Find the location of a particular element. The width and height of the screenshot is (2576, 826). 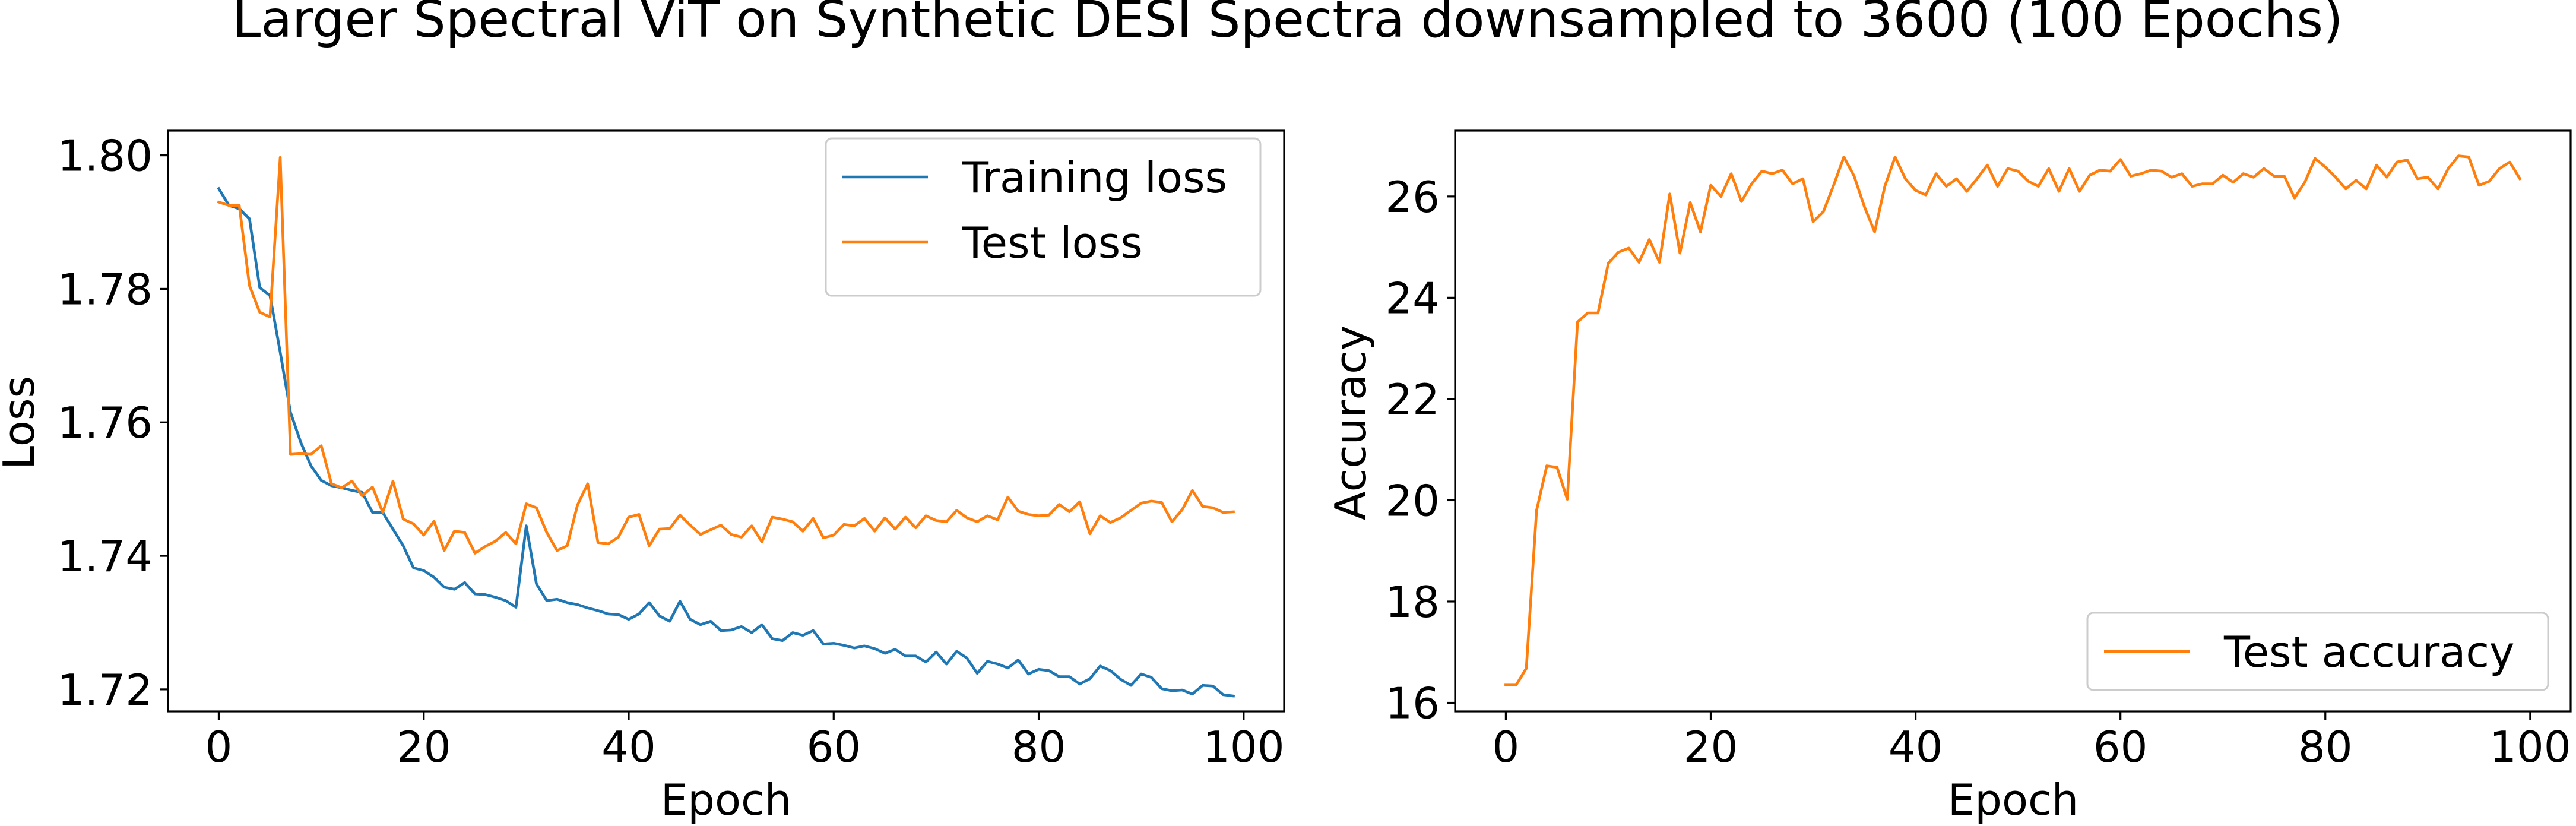

loss-y-tick-label: 1.74 is located at coordinates (105, 556).